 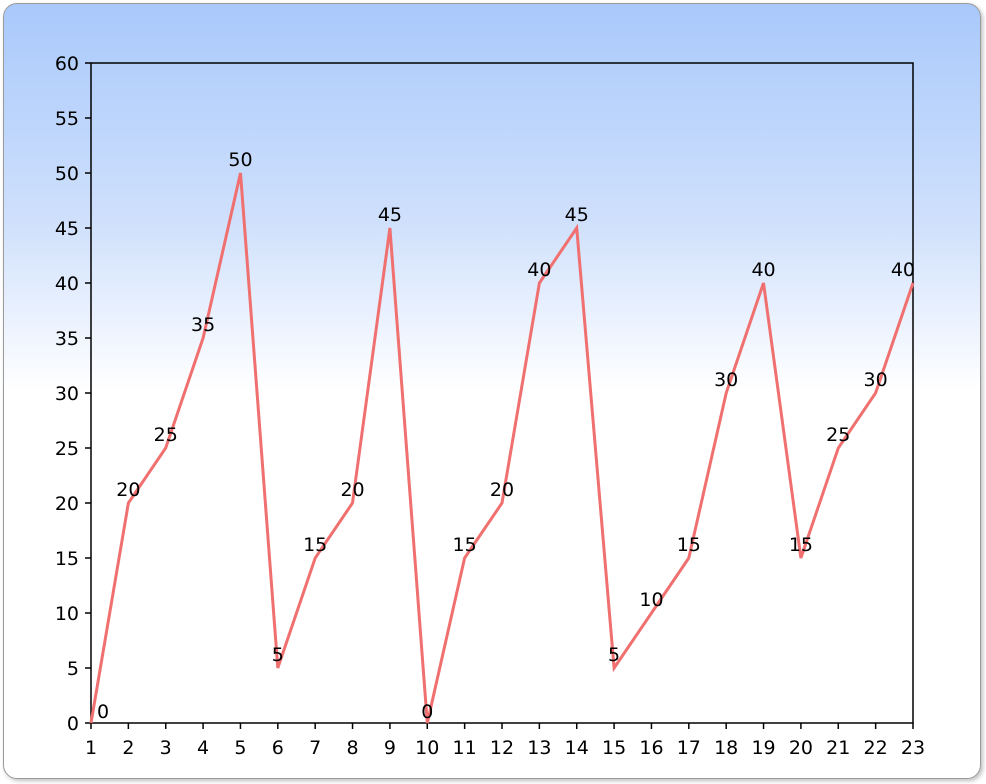 I want to click on x-axis: 1 2 3 4 5 6 7 8 9 10 11 12 13 14 15 16 17 18 19 20 21 22 23, so click(x=505, y=741).